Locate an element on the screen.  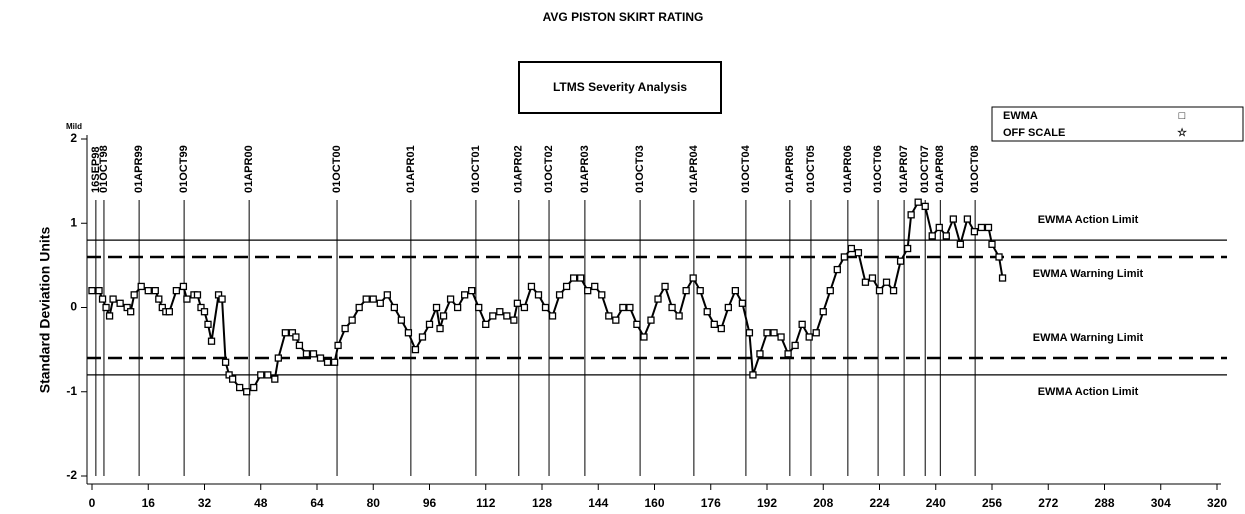
event-label: 01OCT08 is located at coordinates (975, 169).